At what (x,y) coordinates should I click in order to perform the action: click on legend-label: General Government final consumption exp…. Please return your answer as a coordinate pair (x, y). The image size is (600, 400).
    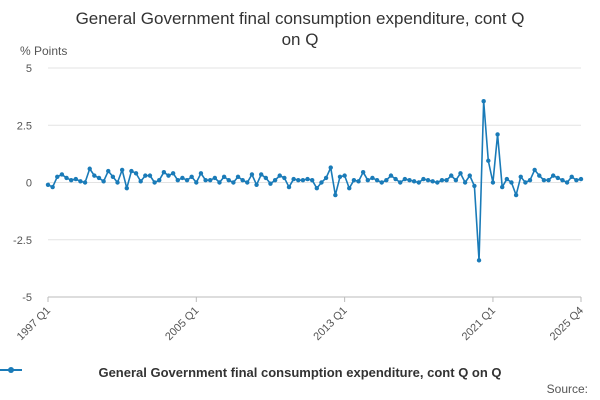
    Looking at the image, I should click on (300, 372).